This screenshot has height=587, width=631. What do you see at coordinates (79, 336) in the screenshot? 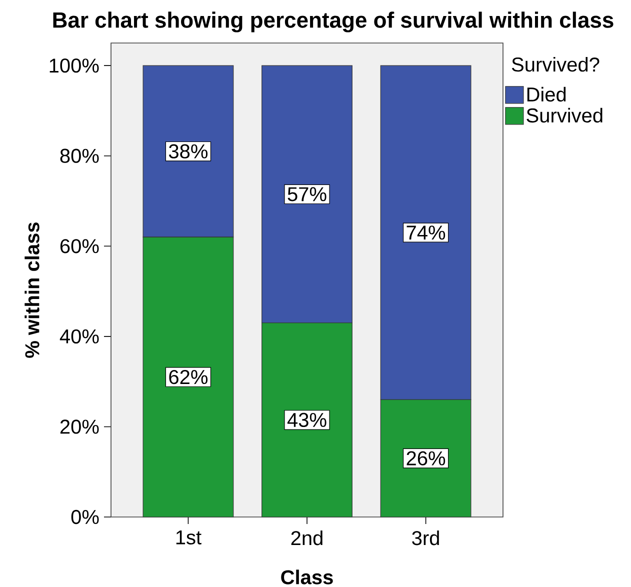
I see `y-tick-label: 40%` at bounding box center [79, 336].